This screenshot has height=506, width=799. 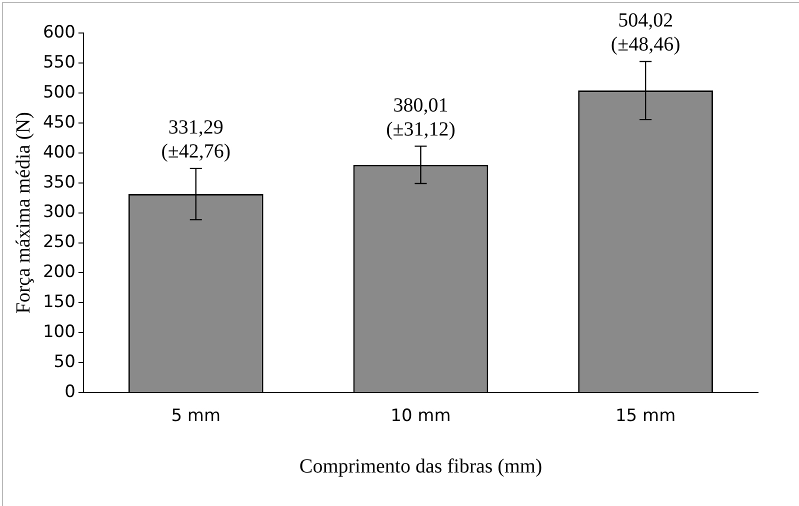 What do you see at coordinates (59, 122) in the screenshot?
I see `y-tick-label: 450` at bounding box center [59, 122].